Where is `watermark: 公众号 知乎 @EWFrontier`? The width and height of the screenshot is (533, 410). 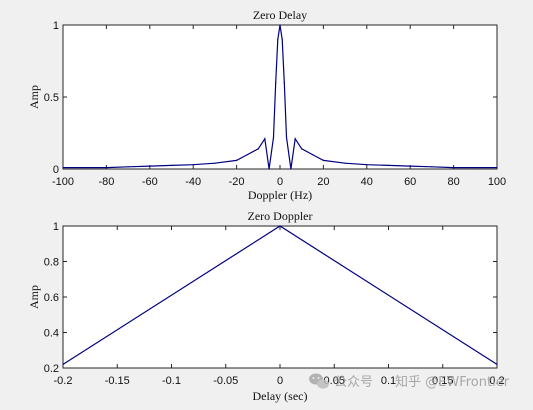
watermark: 公众号 知乎 @EWFrontier is located at coordinates (409, 381).